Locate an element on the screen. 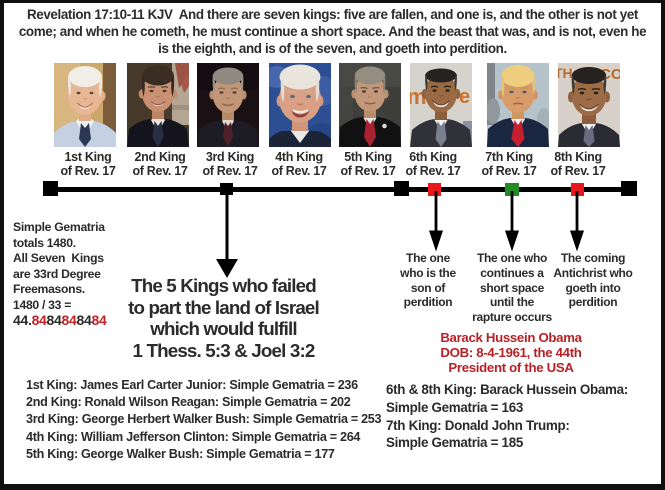 Image resolution: width=665 pixels, height=490 pixels. svg-text: TH is located at coordinates (565, 73).